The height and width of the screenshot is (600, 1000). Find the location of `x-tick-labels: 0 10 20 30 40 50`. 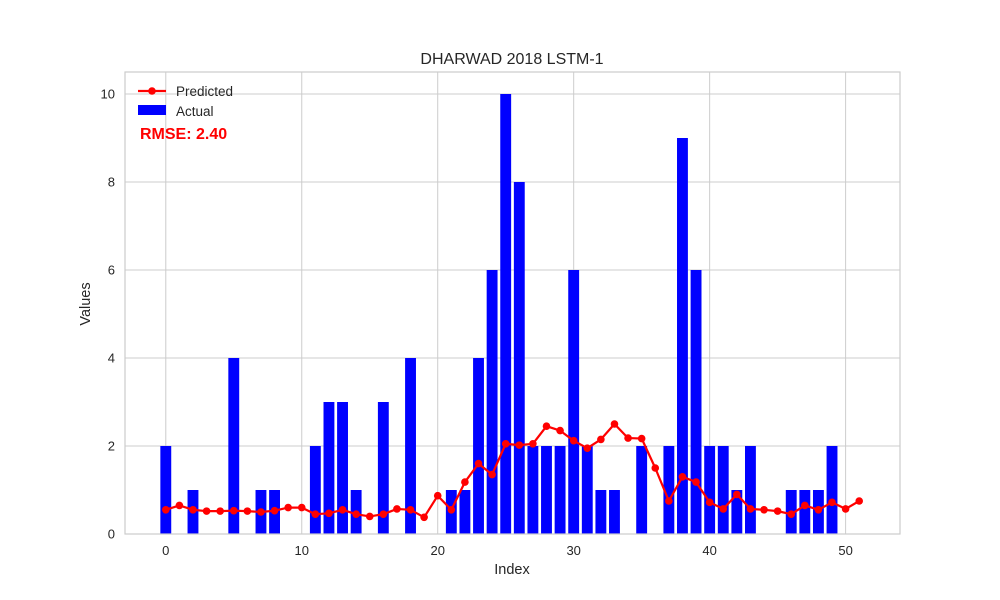

x-tick-labels: 0 10 20 30 40 50 is located at coordinates (507, 550).